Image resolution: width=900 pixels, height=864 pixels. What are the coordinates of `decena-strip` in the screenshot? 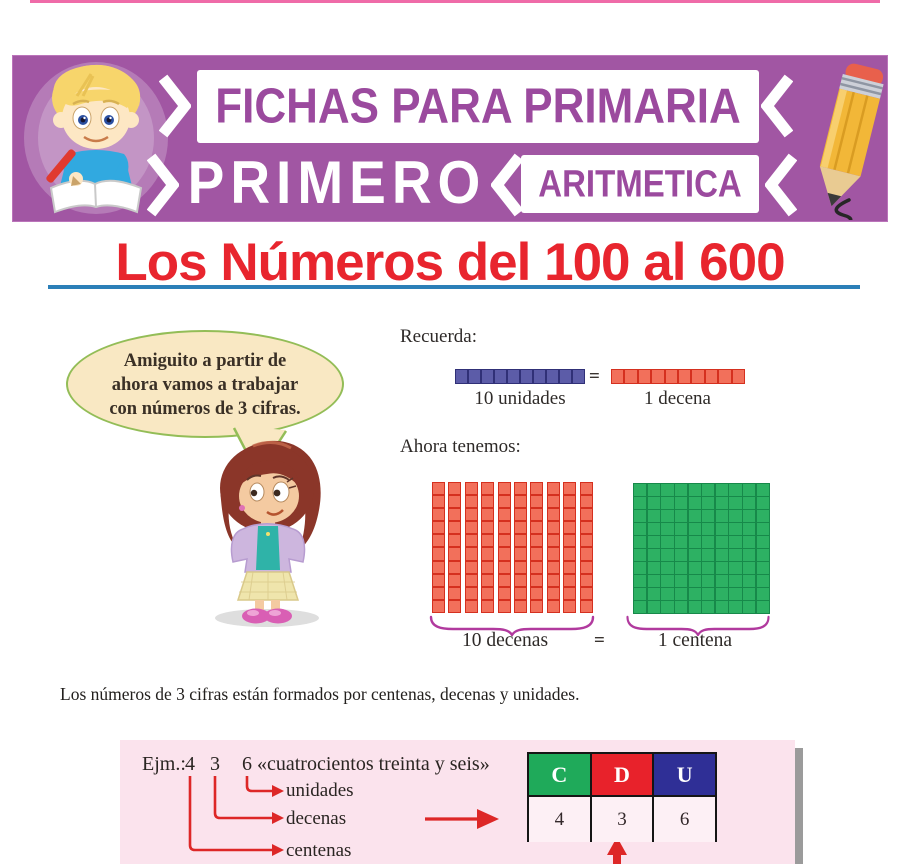 It's located at (678, 376).